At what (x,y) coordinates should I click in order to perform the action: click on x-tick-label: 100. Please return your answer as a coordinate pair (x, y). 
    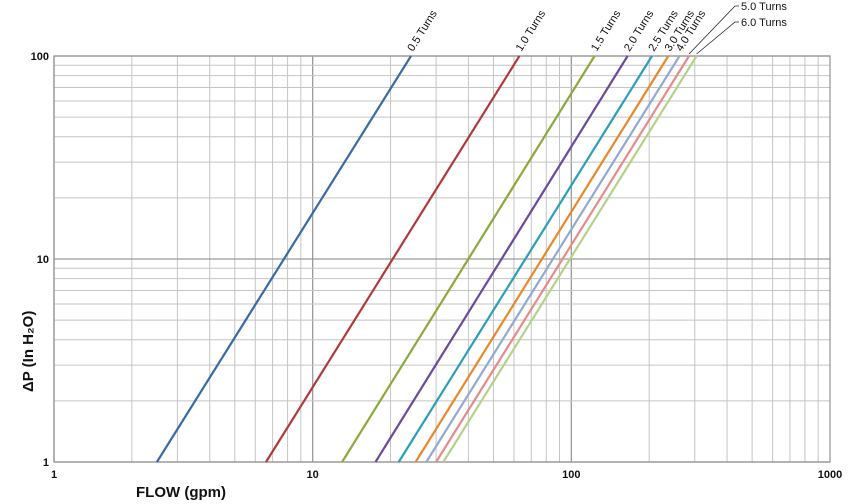
    Looking at the image, I should click on (571, 475).